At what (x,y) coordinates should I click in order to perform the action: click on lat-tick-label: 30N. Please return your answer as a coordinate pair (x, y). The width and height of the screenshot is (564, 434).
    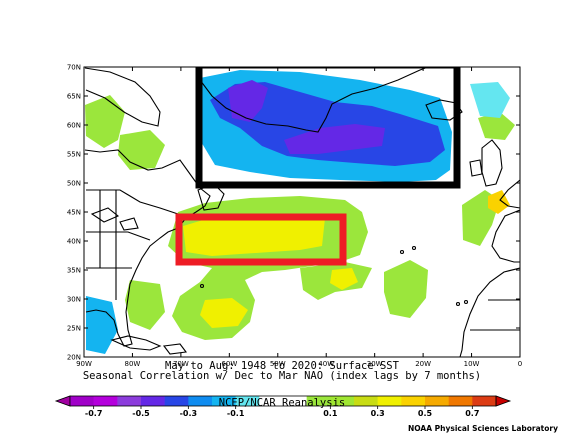
    Looking at the image, I should click on (74, 300).